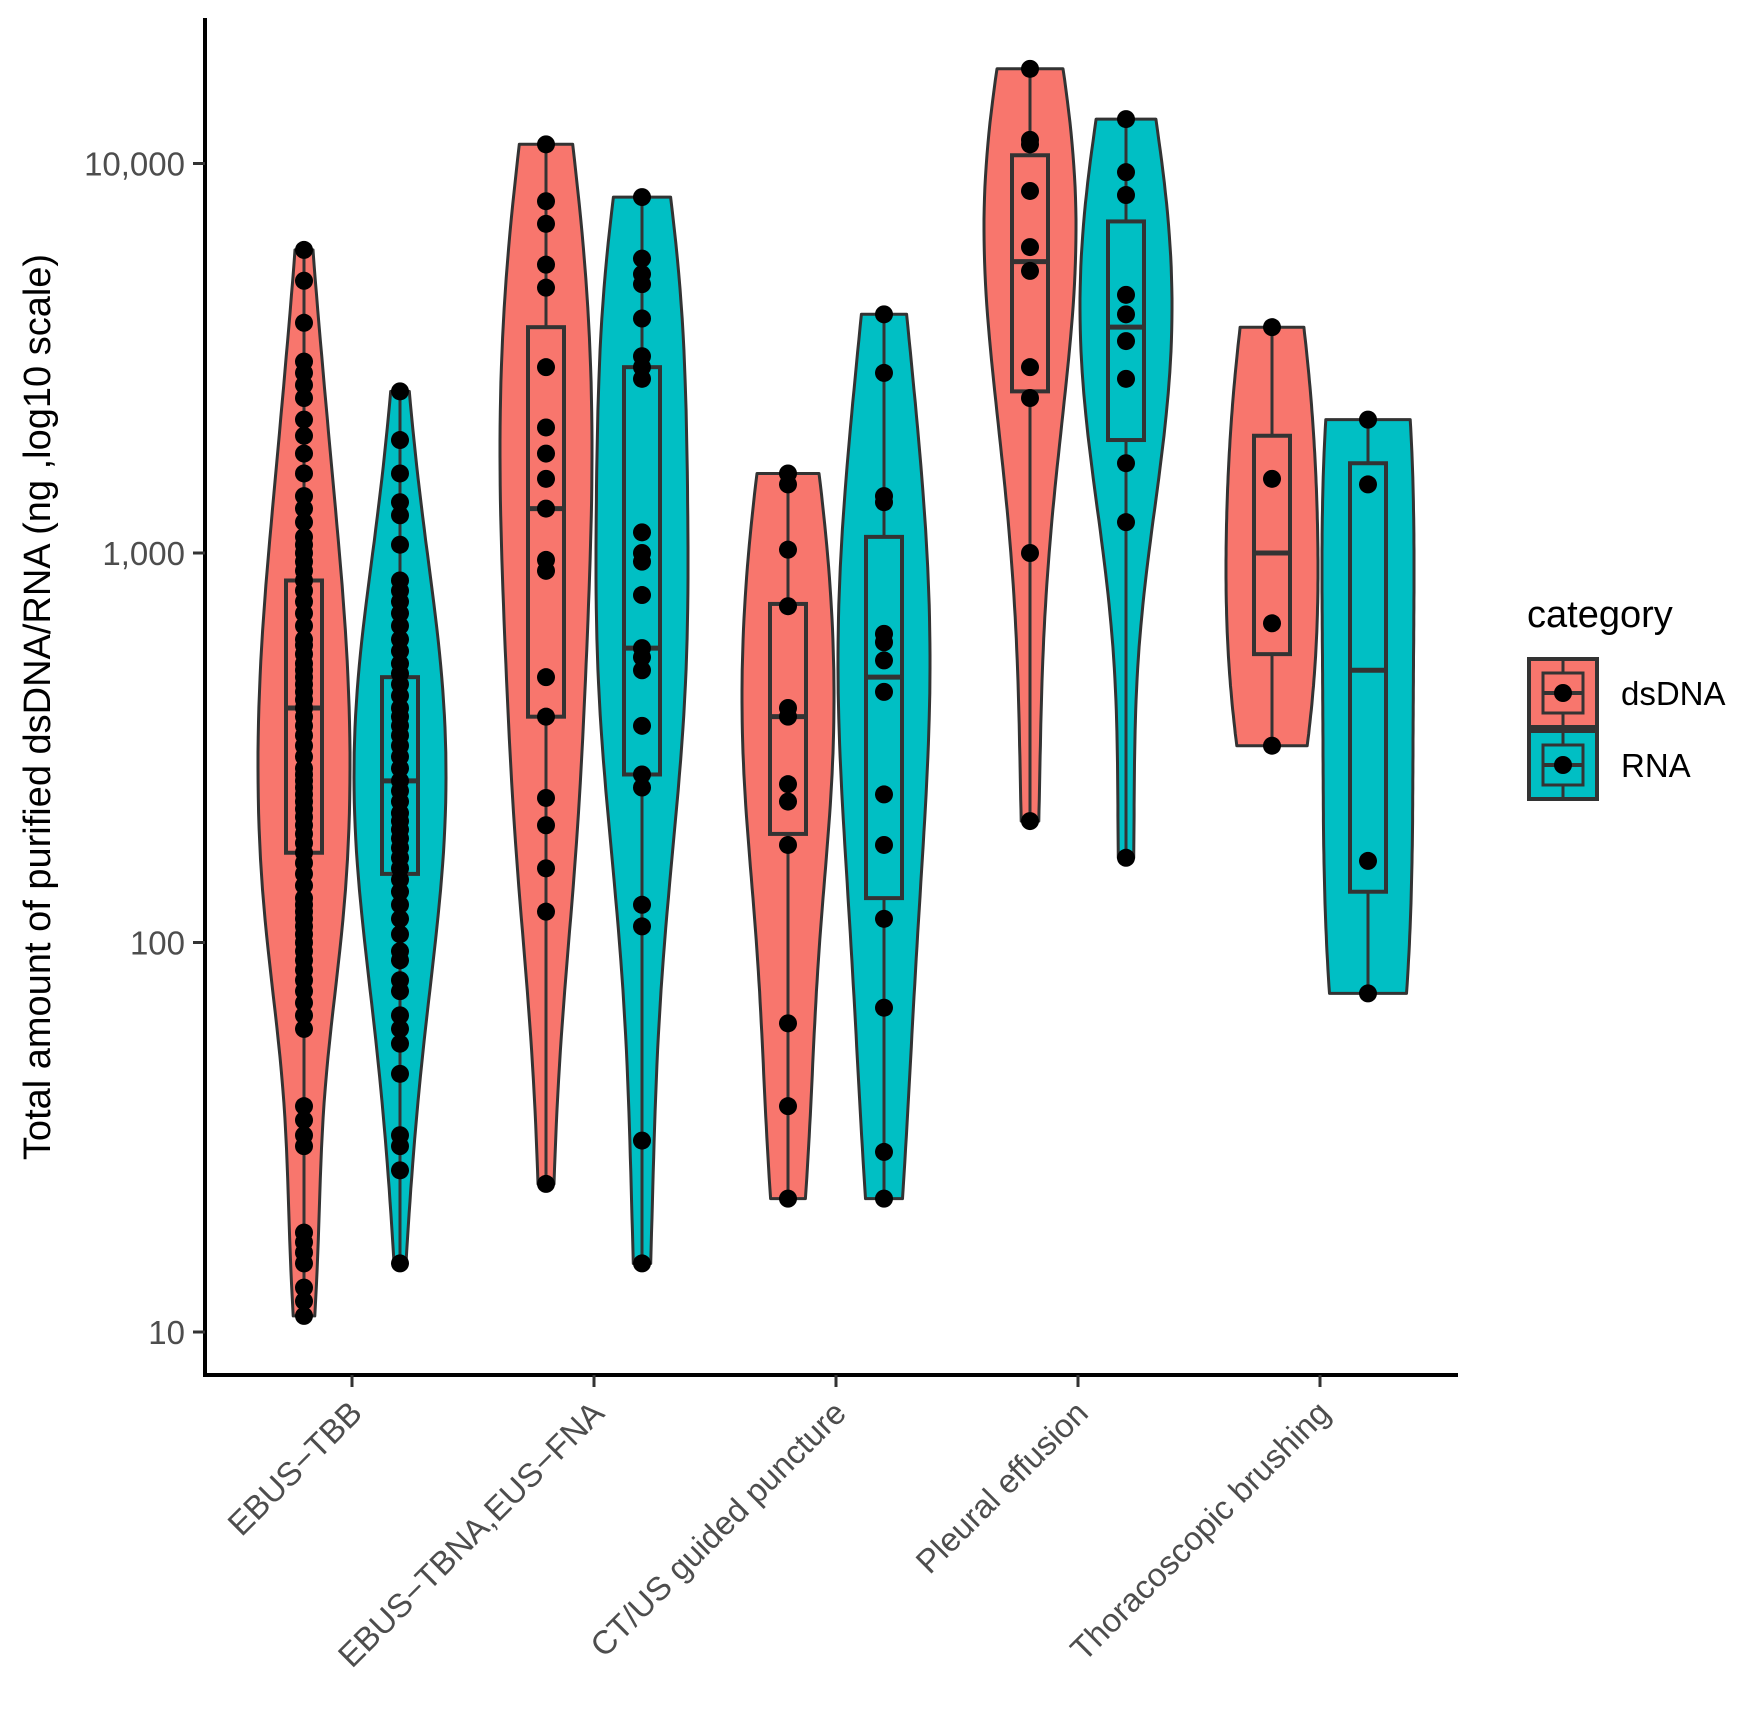 This screenshot has height=1716, width=1746. Describe the element at coordinates (1126, 331) in the screenshot. I see `box-iqr` at that location.